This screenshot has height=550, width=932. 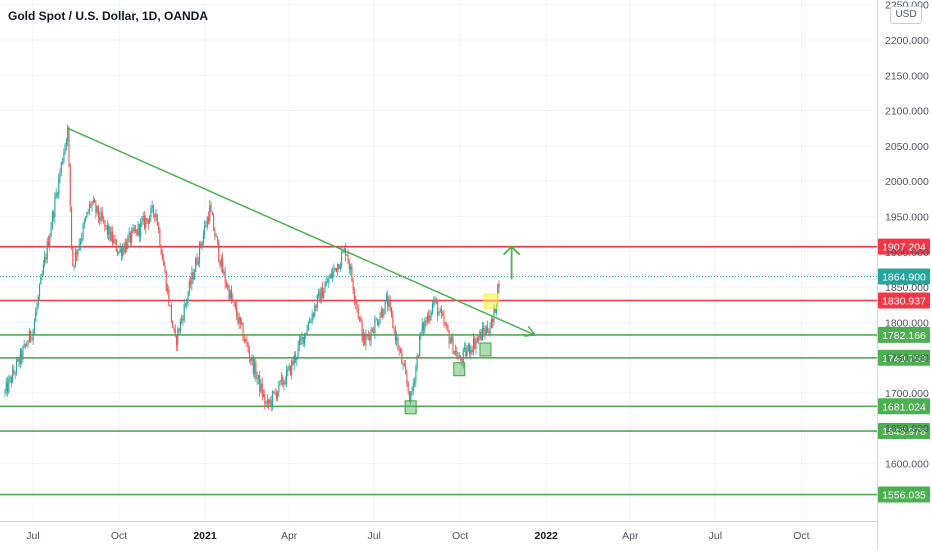 I want to click on y-tick-label: 1950.000, so click(x=907, y=217).